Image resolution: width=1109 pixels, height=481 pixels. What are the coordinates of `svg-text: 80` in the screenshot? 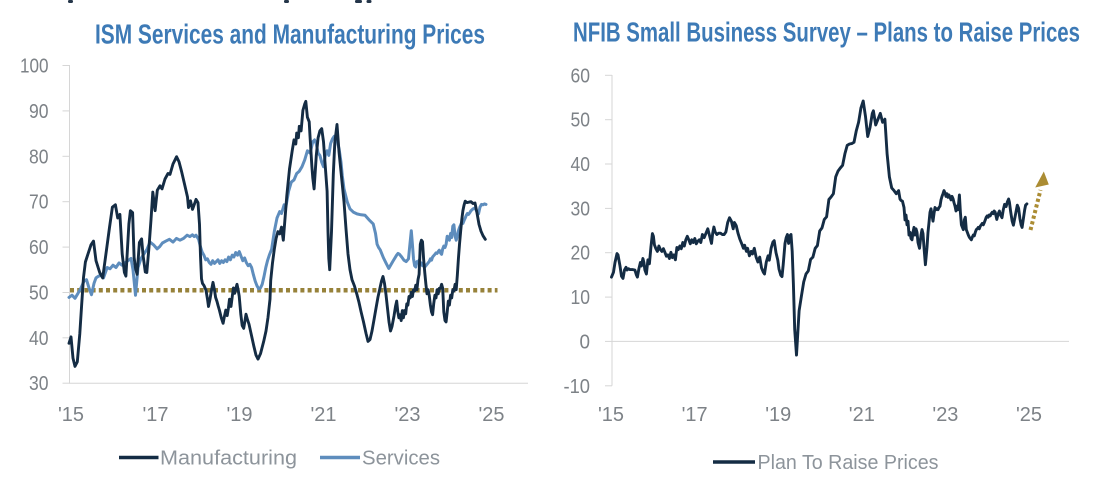 It's located at (39, 157).